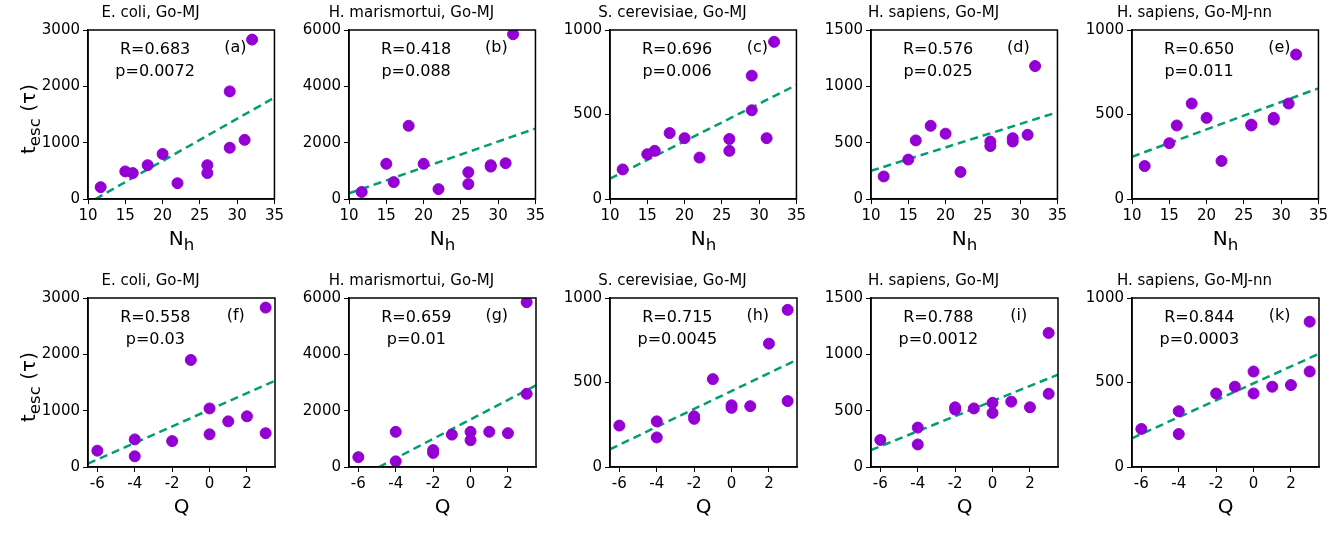  What do you see at coordinates (155, 317) in the screenshot?
I see `annotation: R=0.558` at bounding box center [155, 317].